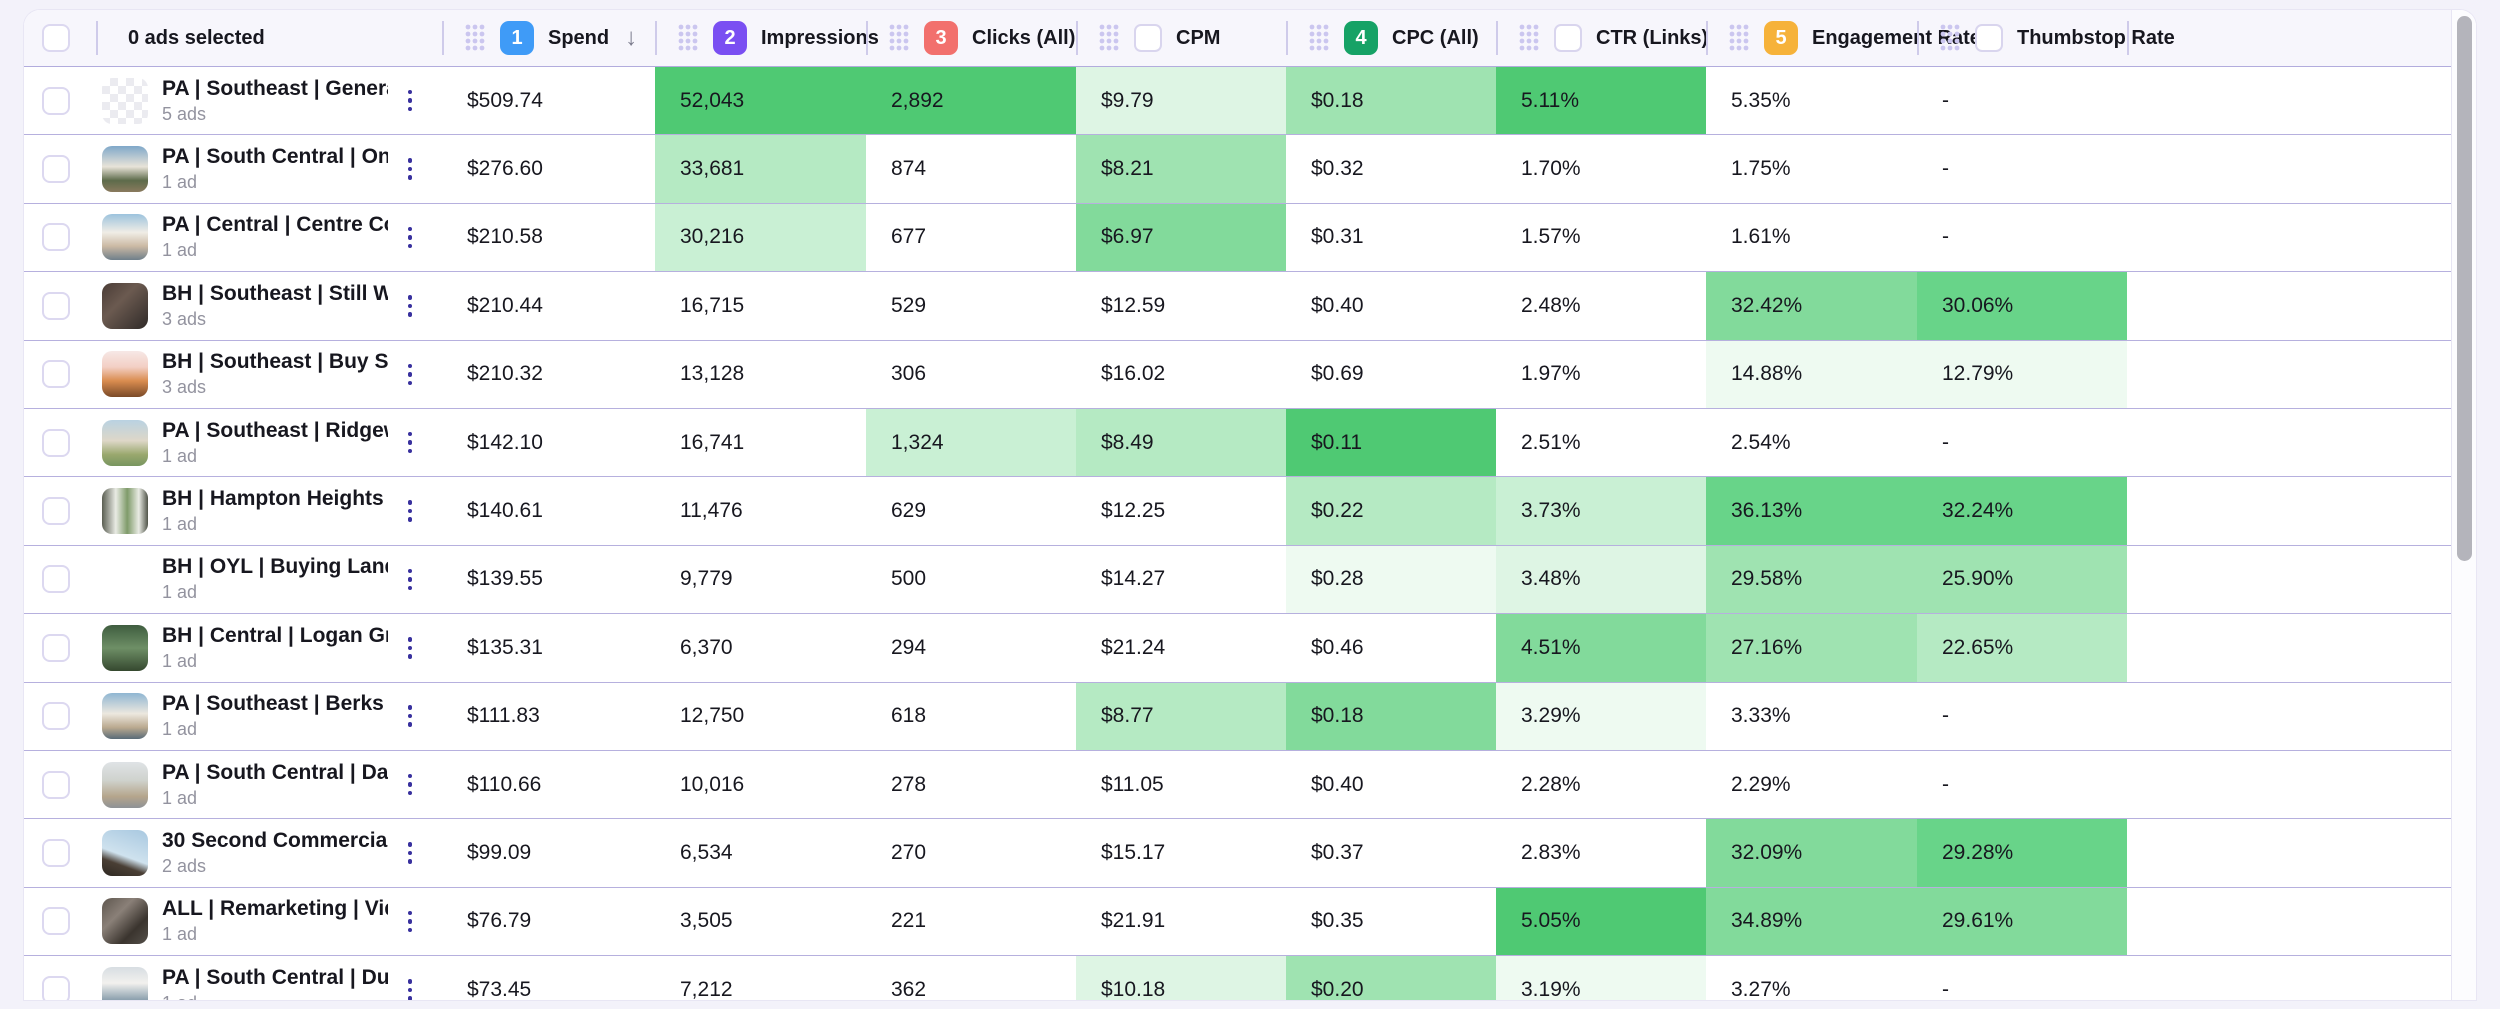 Image resolution: width=2500 pixels, height=1009 pixels. I want to click on empty-cell, so click(2301, 168).